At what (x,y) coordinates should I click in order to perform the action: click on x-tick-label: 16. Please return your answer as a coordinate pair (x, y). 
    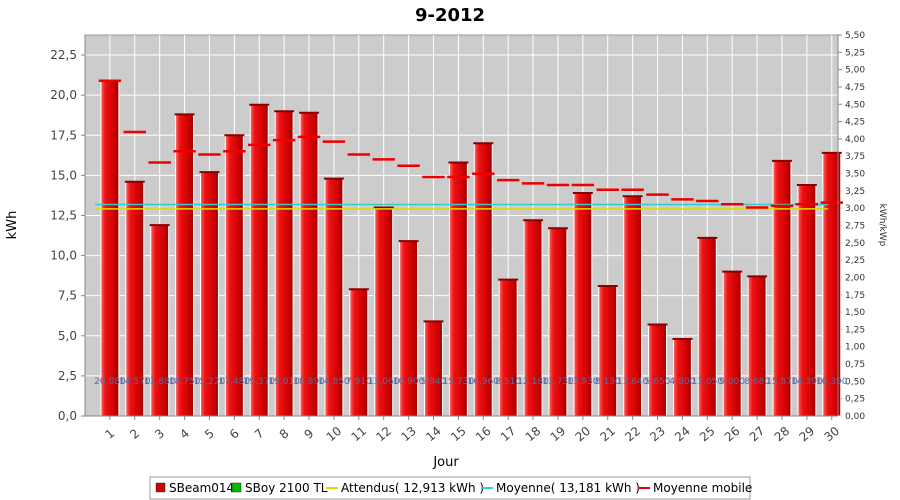
    Looking at the image, I should click on (483, 434).